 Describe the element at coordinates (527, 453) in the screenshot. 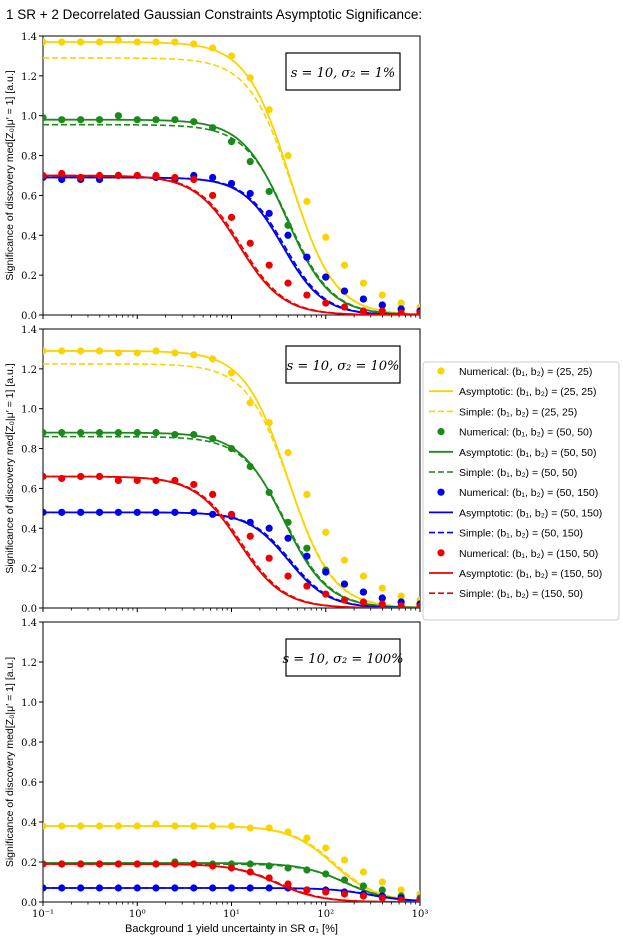

I see `legend-label: Asymptotic: (b₁, b₂) = (50, 50)` at that location.